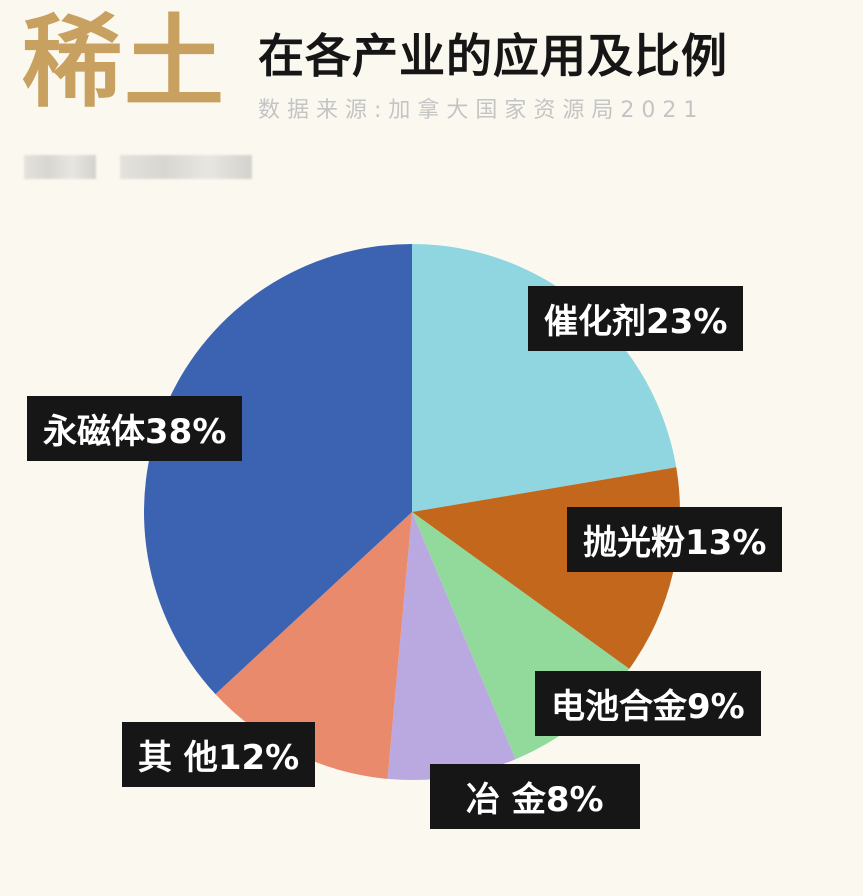 This screenshot has height=896, width=863. Describe the element at coordinates (535, 796) in the screenshot. I see `label-metallurgy: 冶 金8%` at that location.